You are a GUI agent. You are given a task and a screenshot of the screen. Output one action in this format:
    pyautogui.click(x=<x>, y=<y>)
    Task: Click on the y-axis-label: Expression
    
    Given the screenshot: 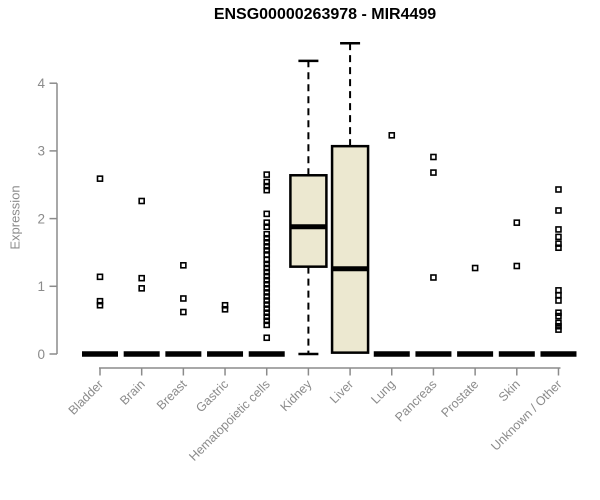 What is the action you would take?
    pyautogui.click(x=15, y=217)
    